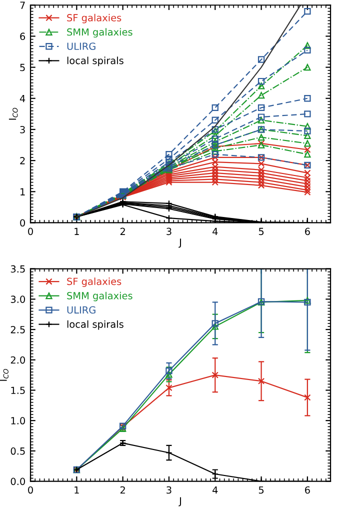 The width and height of the screenshot is (339, 512). Describe the element at coordinates (17, 330) in the screenshot. I see `y-tick-label: 2.5` at that location.